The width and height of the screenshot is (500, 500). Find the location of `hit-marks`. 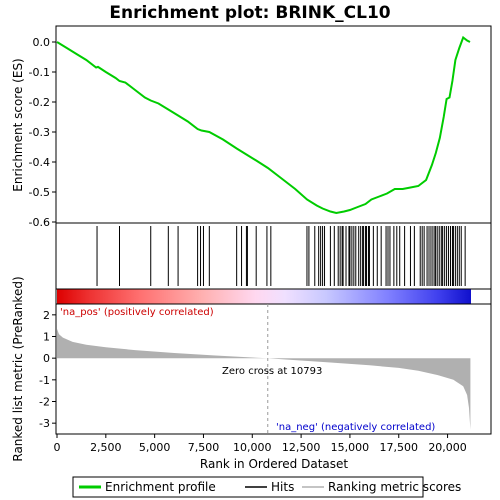

hit-marks is located at coordinates (281, 256).